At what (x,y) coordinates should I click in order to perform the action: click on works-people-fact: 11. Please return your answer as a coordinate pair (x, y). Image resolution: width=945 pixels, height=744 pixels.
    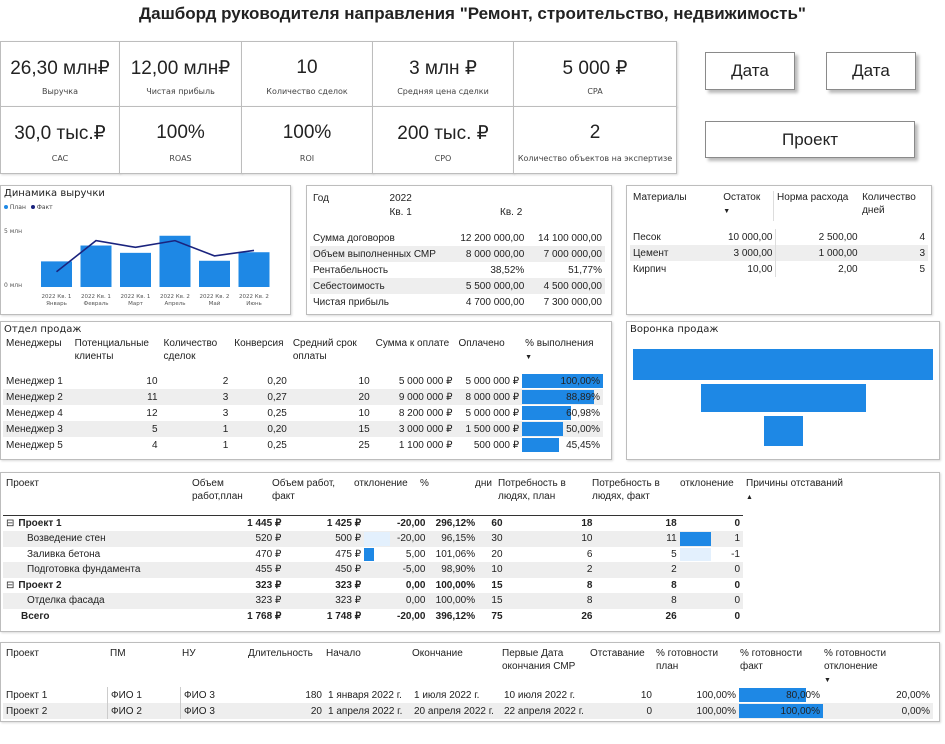
    Looking at the image, I should click on (637, 539).